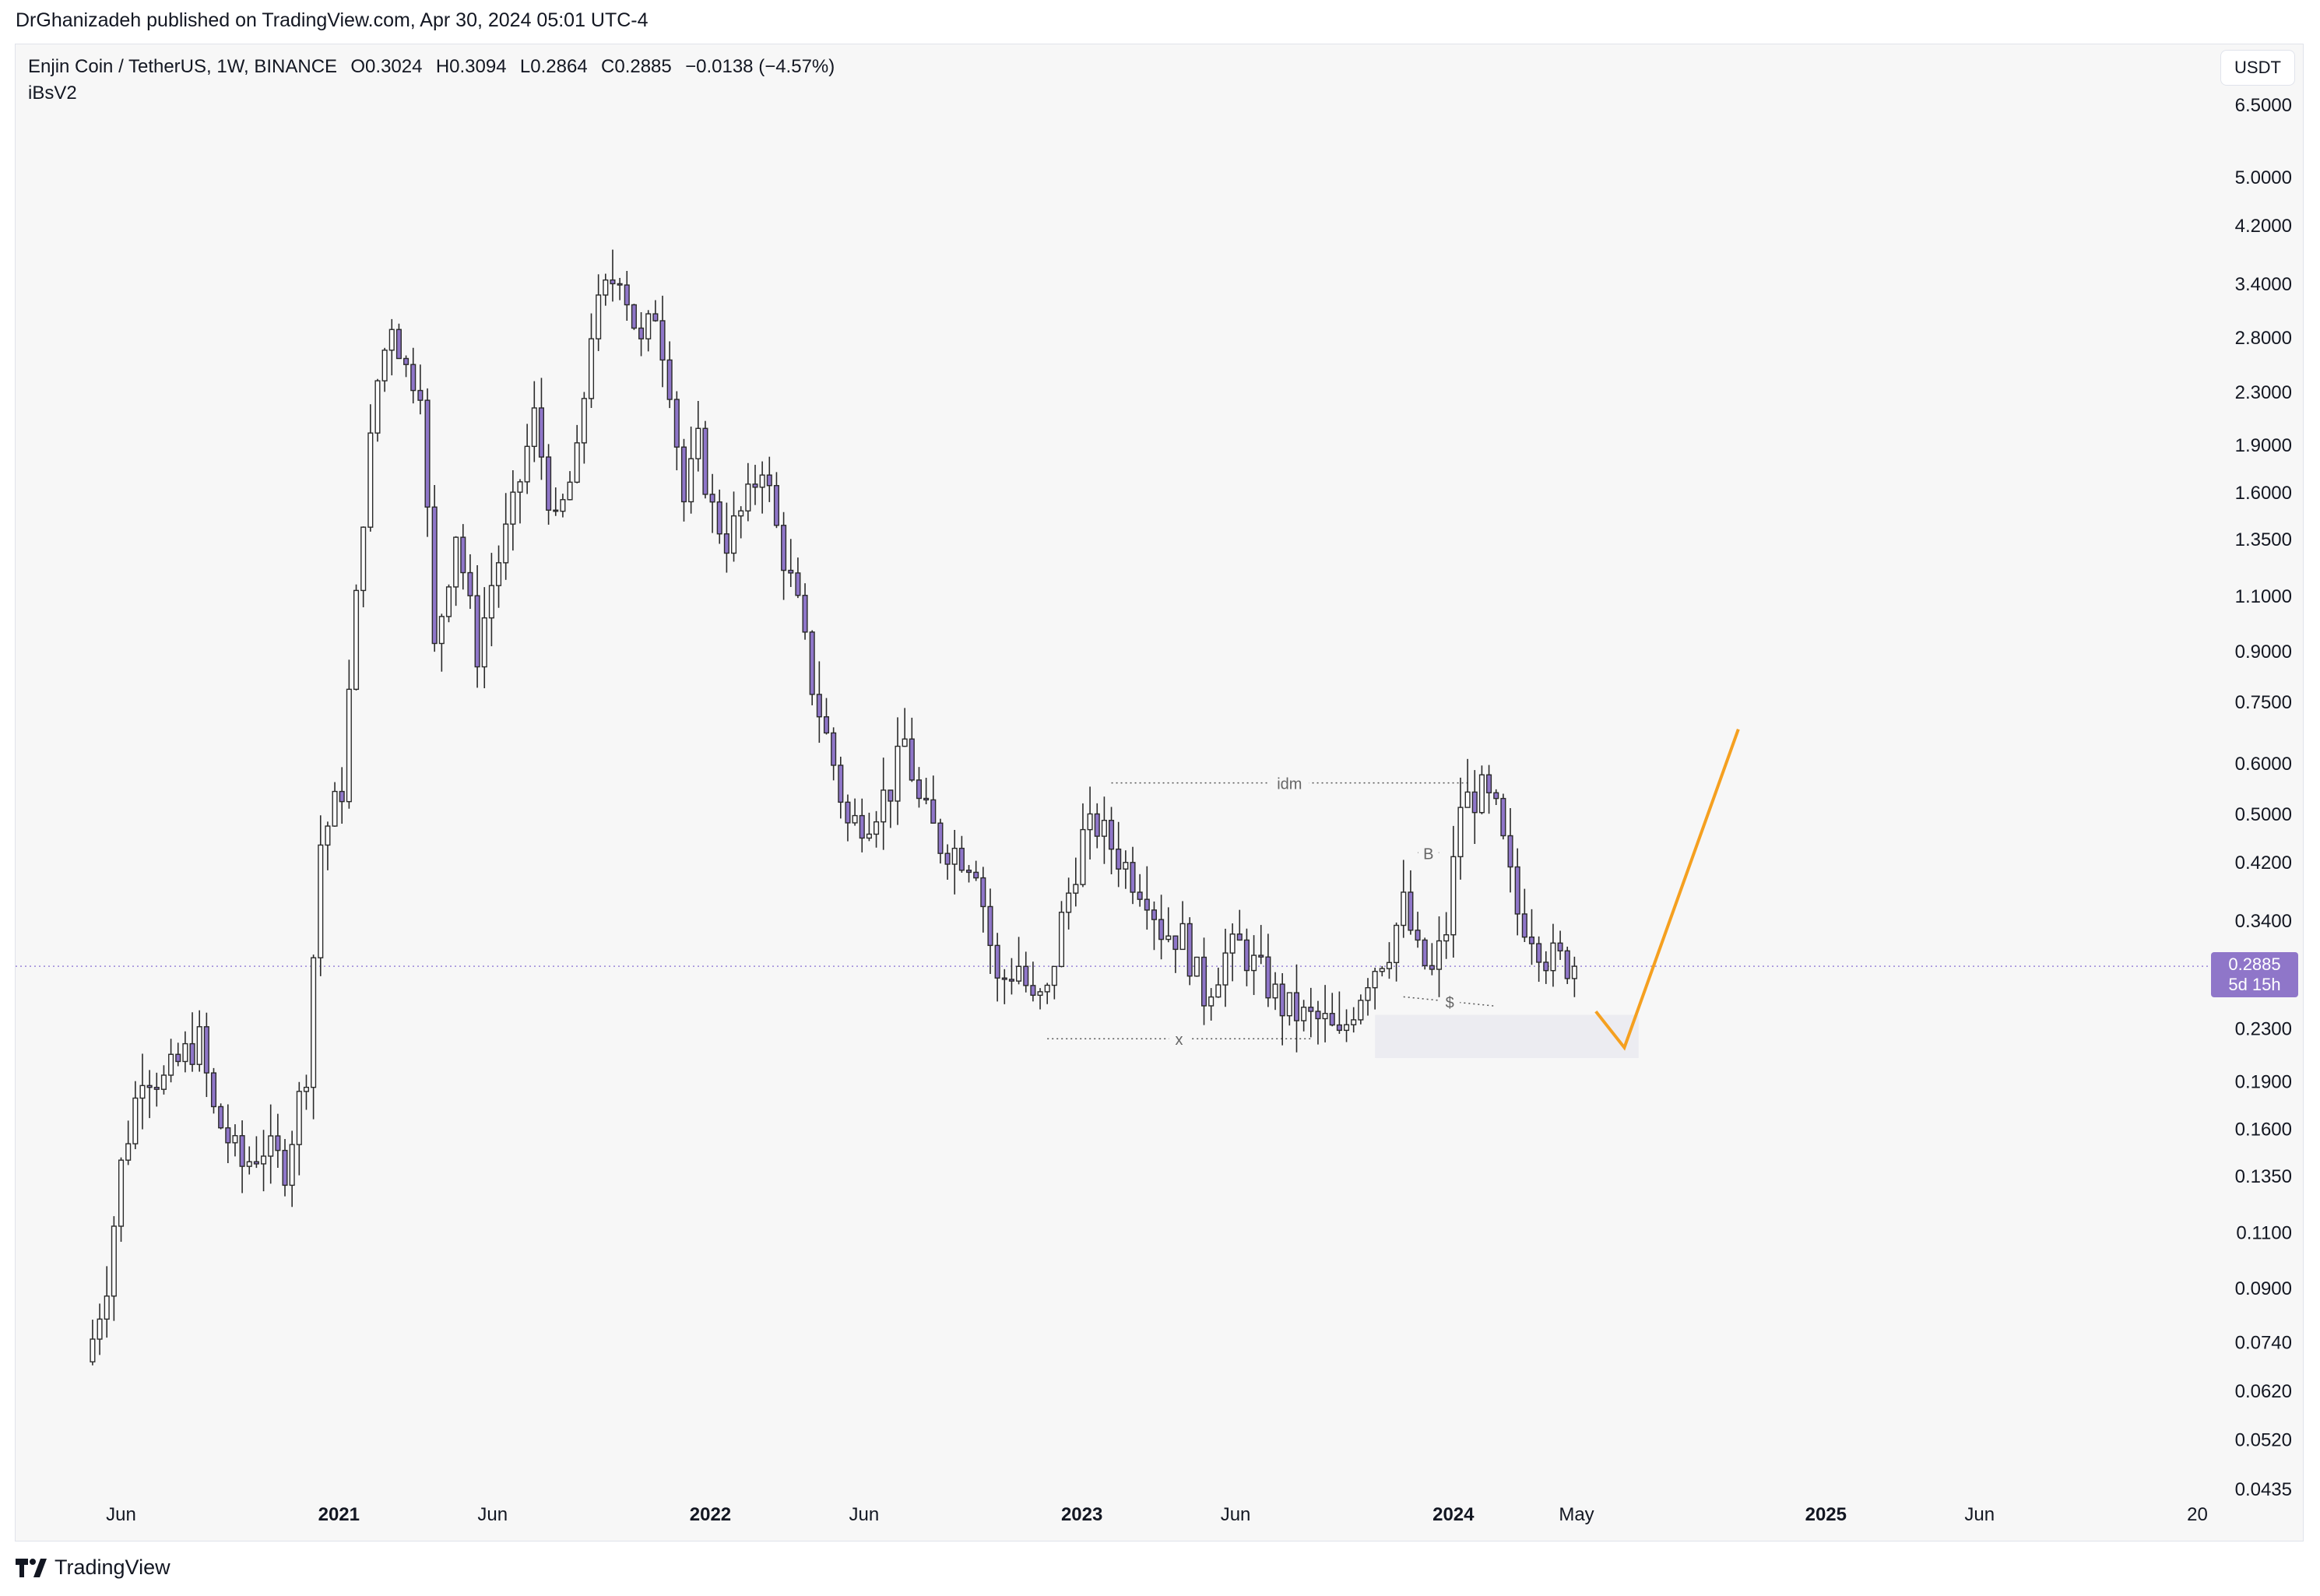  I want to click on symbol-name: Enjin Coin / TetherUS, 1W, BINANCE, so click(183, 66).